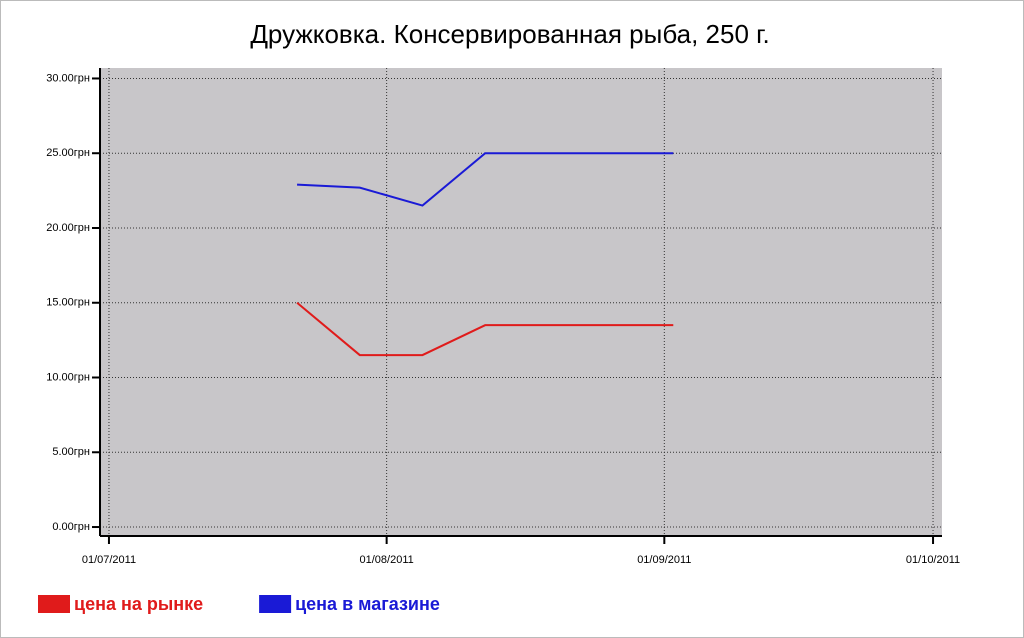  I want to click on x-tick-label: 01/08/2011, so click(387, 560).